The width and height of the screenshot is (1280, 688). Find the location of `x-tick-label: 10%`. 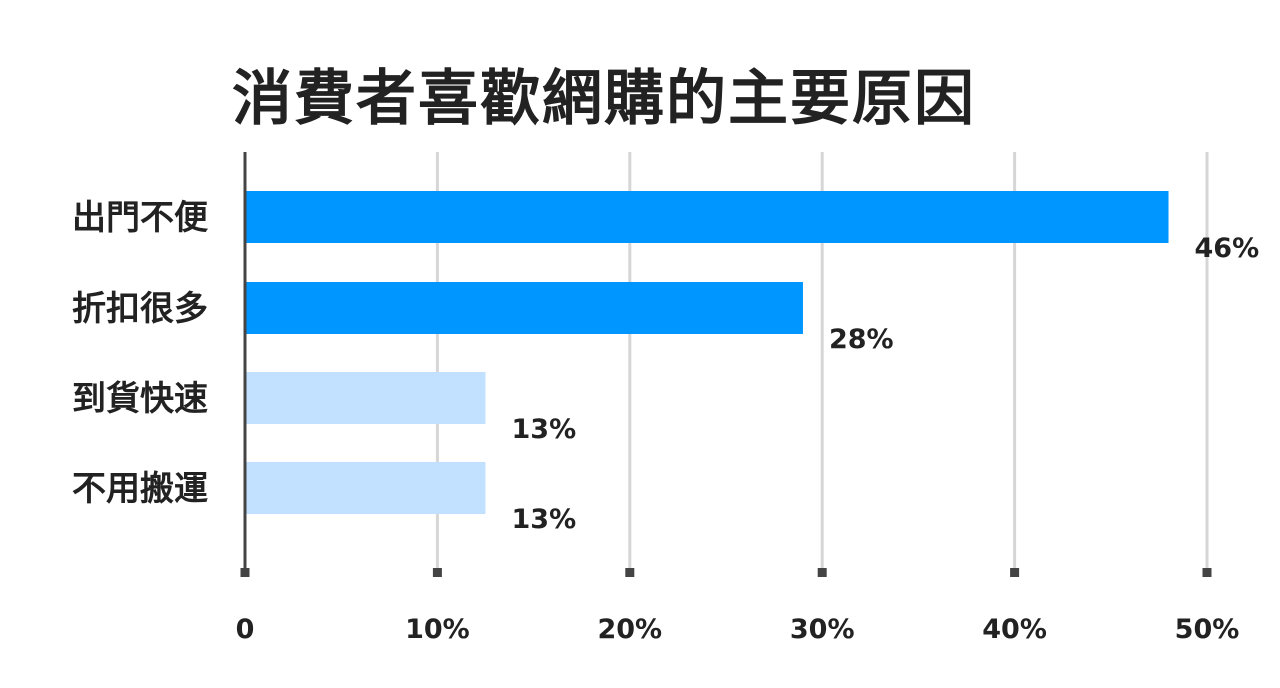

x-tick-label: 10% is located at coordinates (437, 629).